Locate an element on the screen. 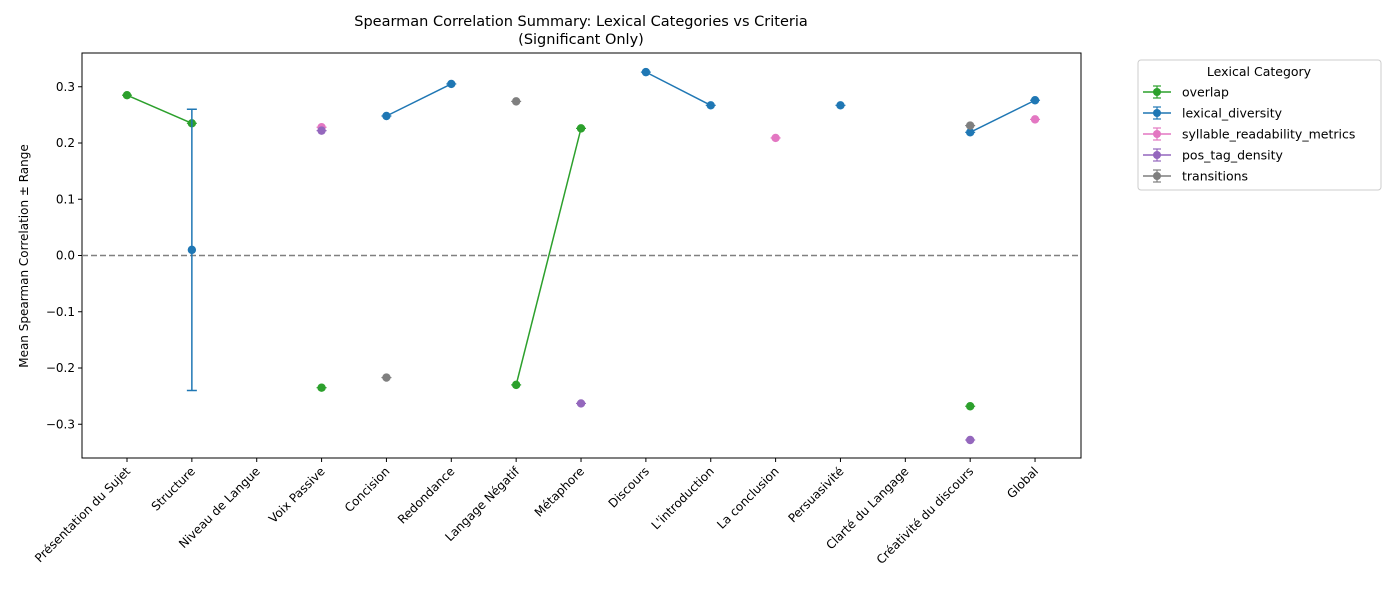 This screenshot has width=1400, height=600. x-tick-label: Métaphore is located at coordinates (559, 491).